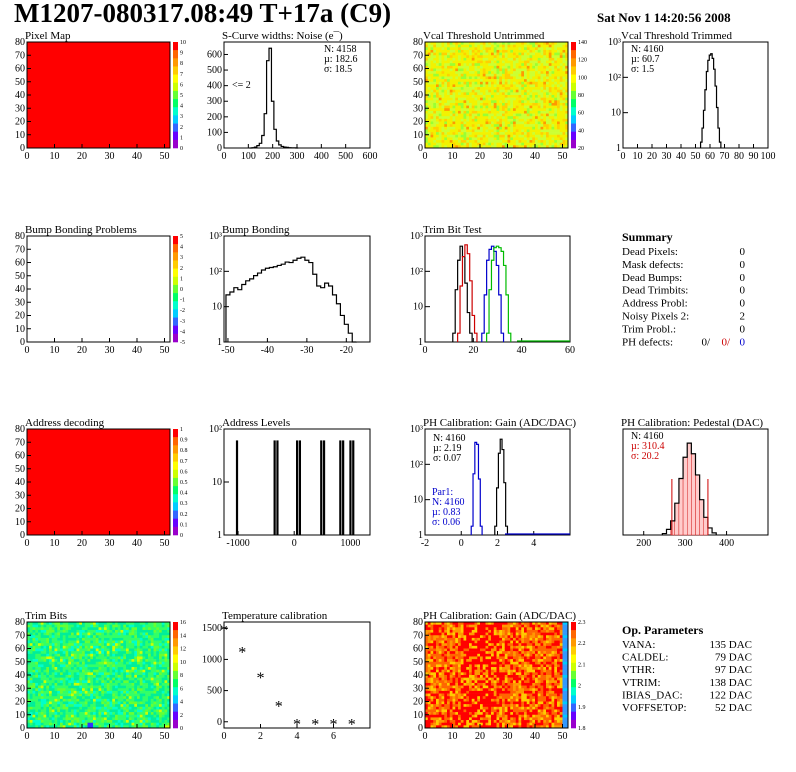  Describe the element at coordinates (175, 54) in the screenshot. I see `pixel-map-palette-swatch` at that location.